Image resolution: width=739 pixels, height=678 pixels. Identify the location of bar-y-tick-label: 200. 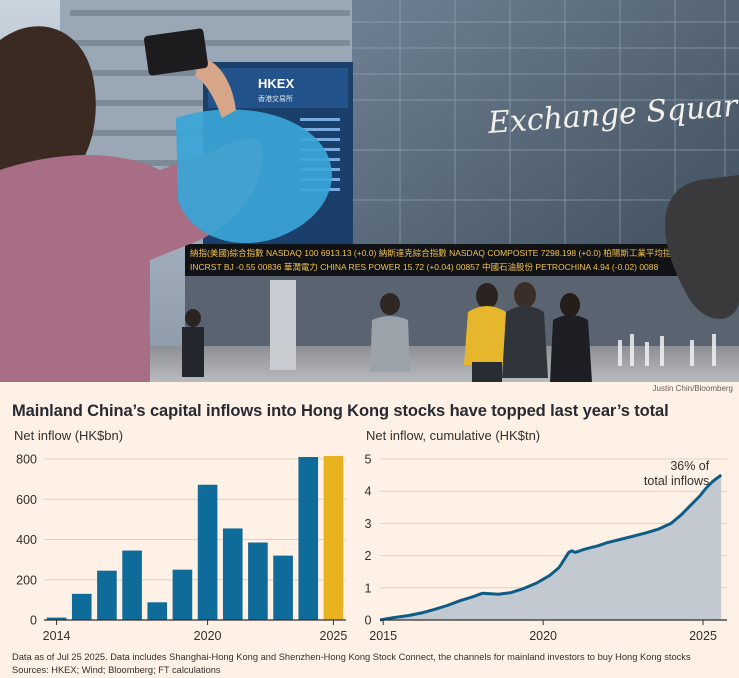
(26, 580).